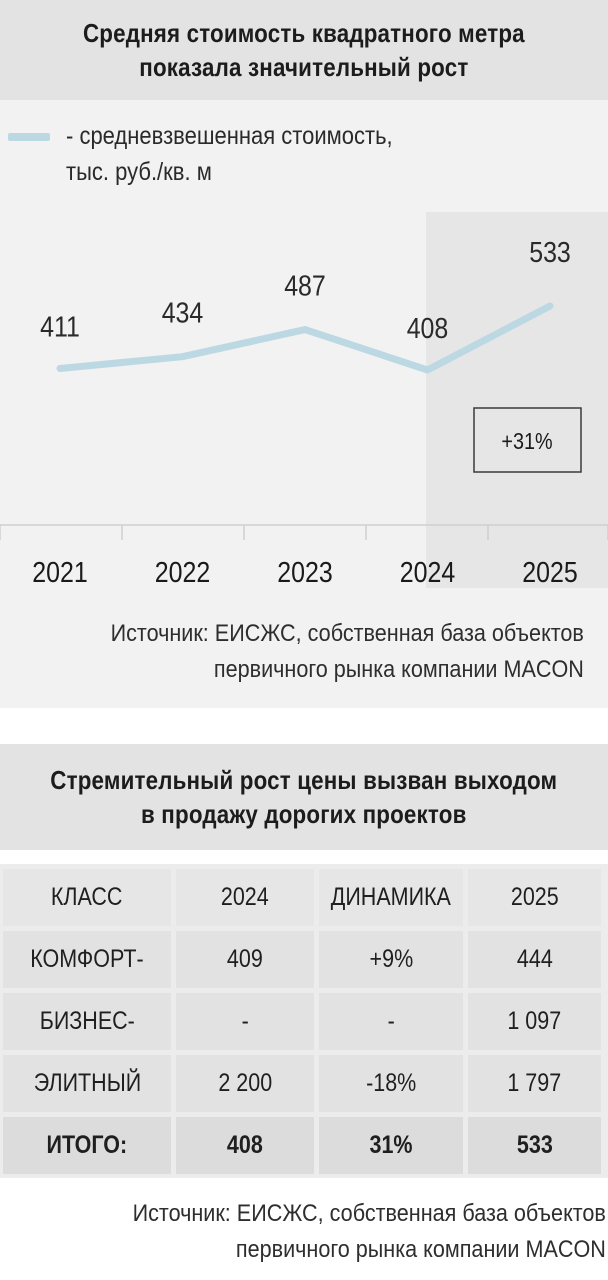 This screenshot has height=1280, width=608. Describe the element at coordinates (139, 172) in the screenshot. I see `legend-line2: тыс. руб./кв. м` at that location.